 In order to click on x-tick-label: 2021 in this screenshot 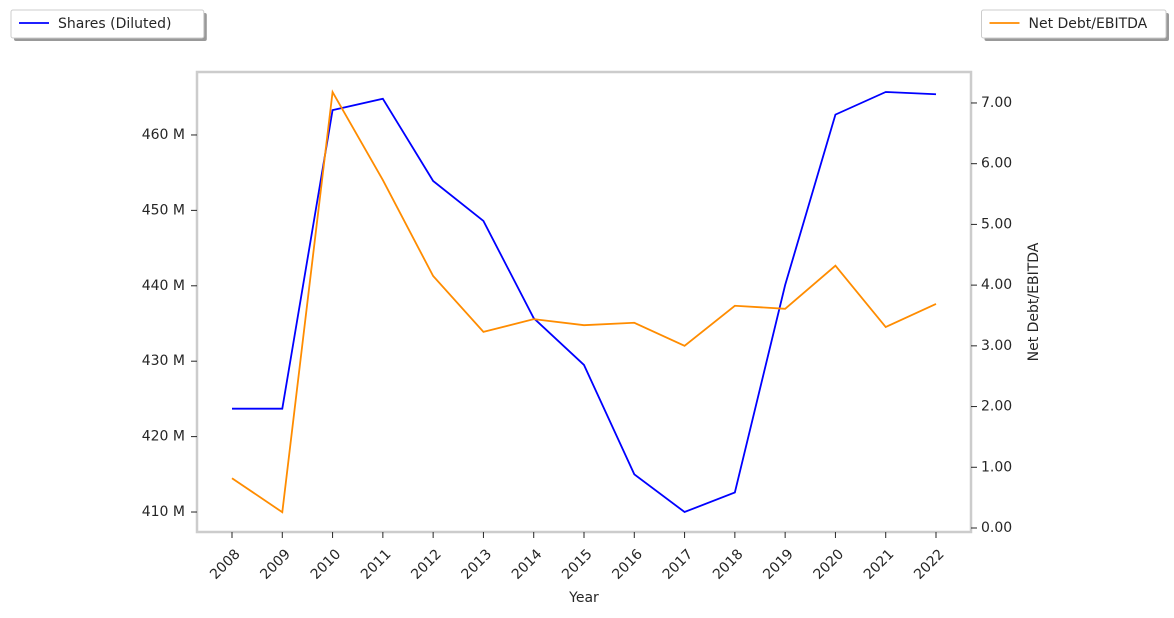, I will do `click(879, 564)`.